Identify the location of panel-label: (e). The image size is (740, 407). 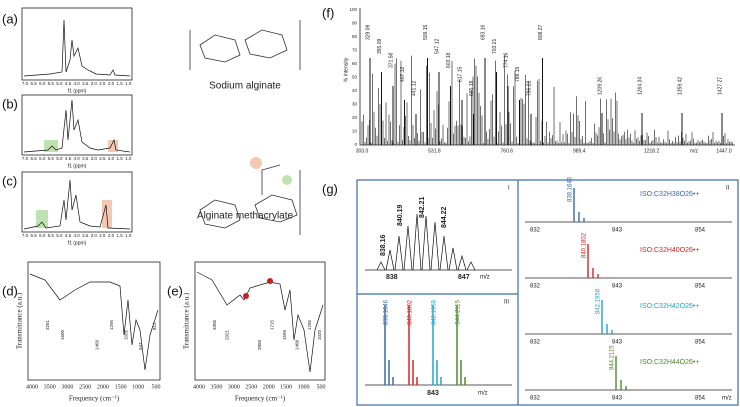
(175, 290).